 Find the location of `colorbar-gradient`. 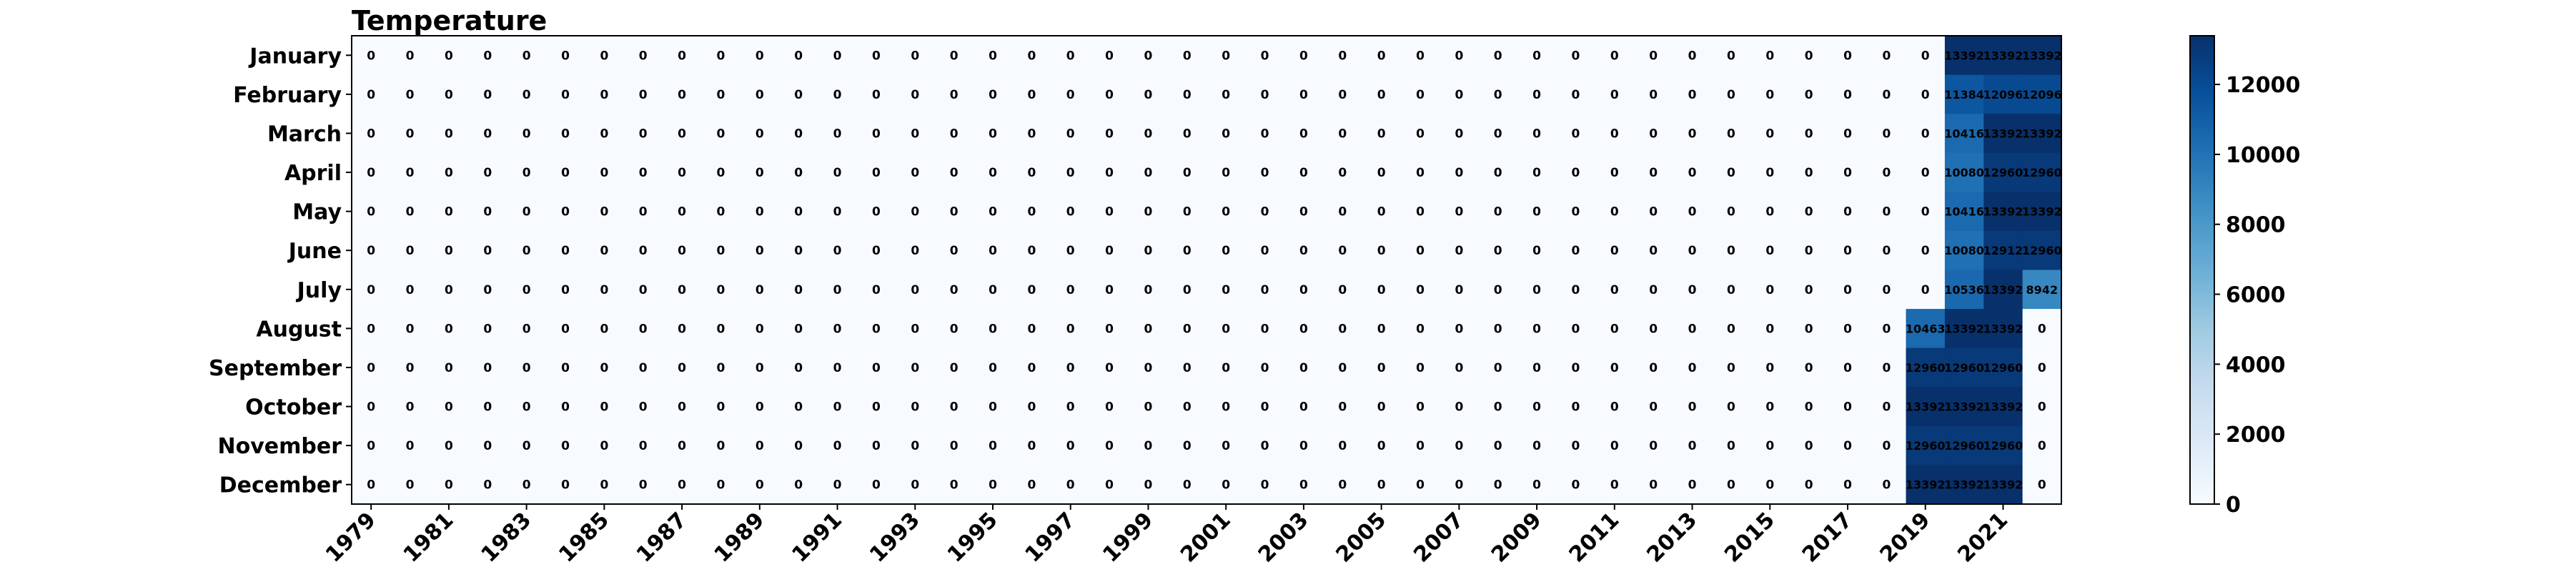

colorbar-gradient is located at coordinates (2202, 270).